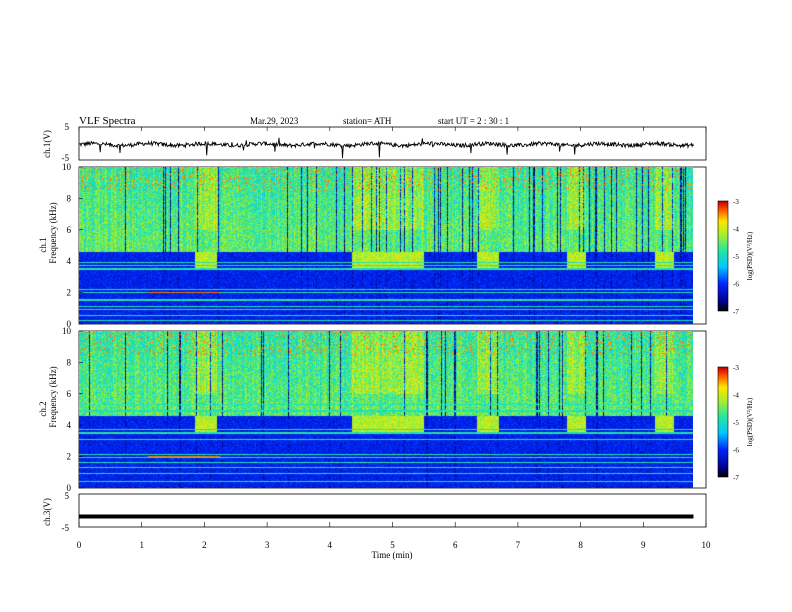 The height and width of the screenshot is (612, 792). Describe the element at coordinates (53, 232) in the screenshot. I see `ch1-frequency-label: Frequency (kHz)` at that location.